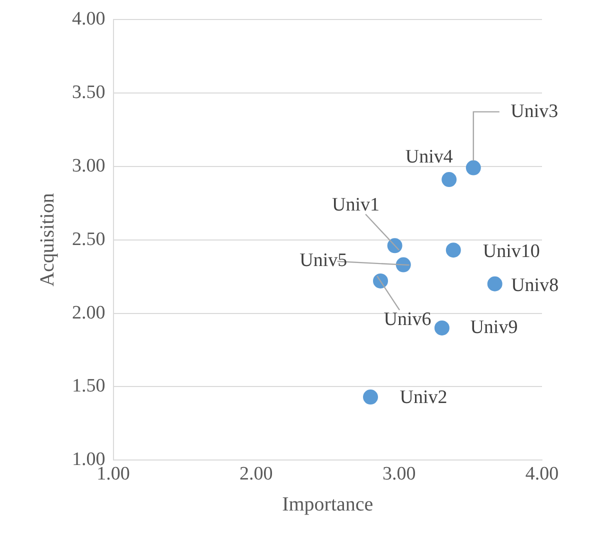 The width and height of the screenshot is (599, 535). I want to click on x-tick-label: 2.00, so click(256, 474).